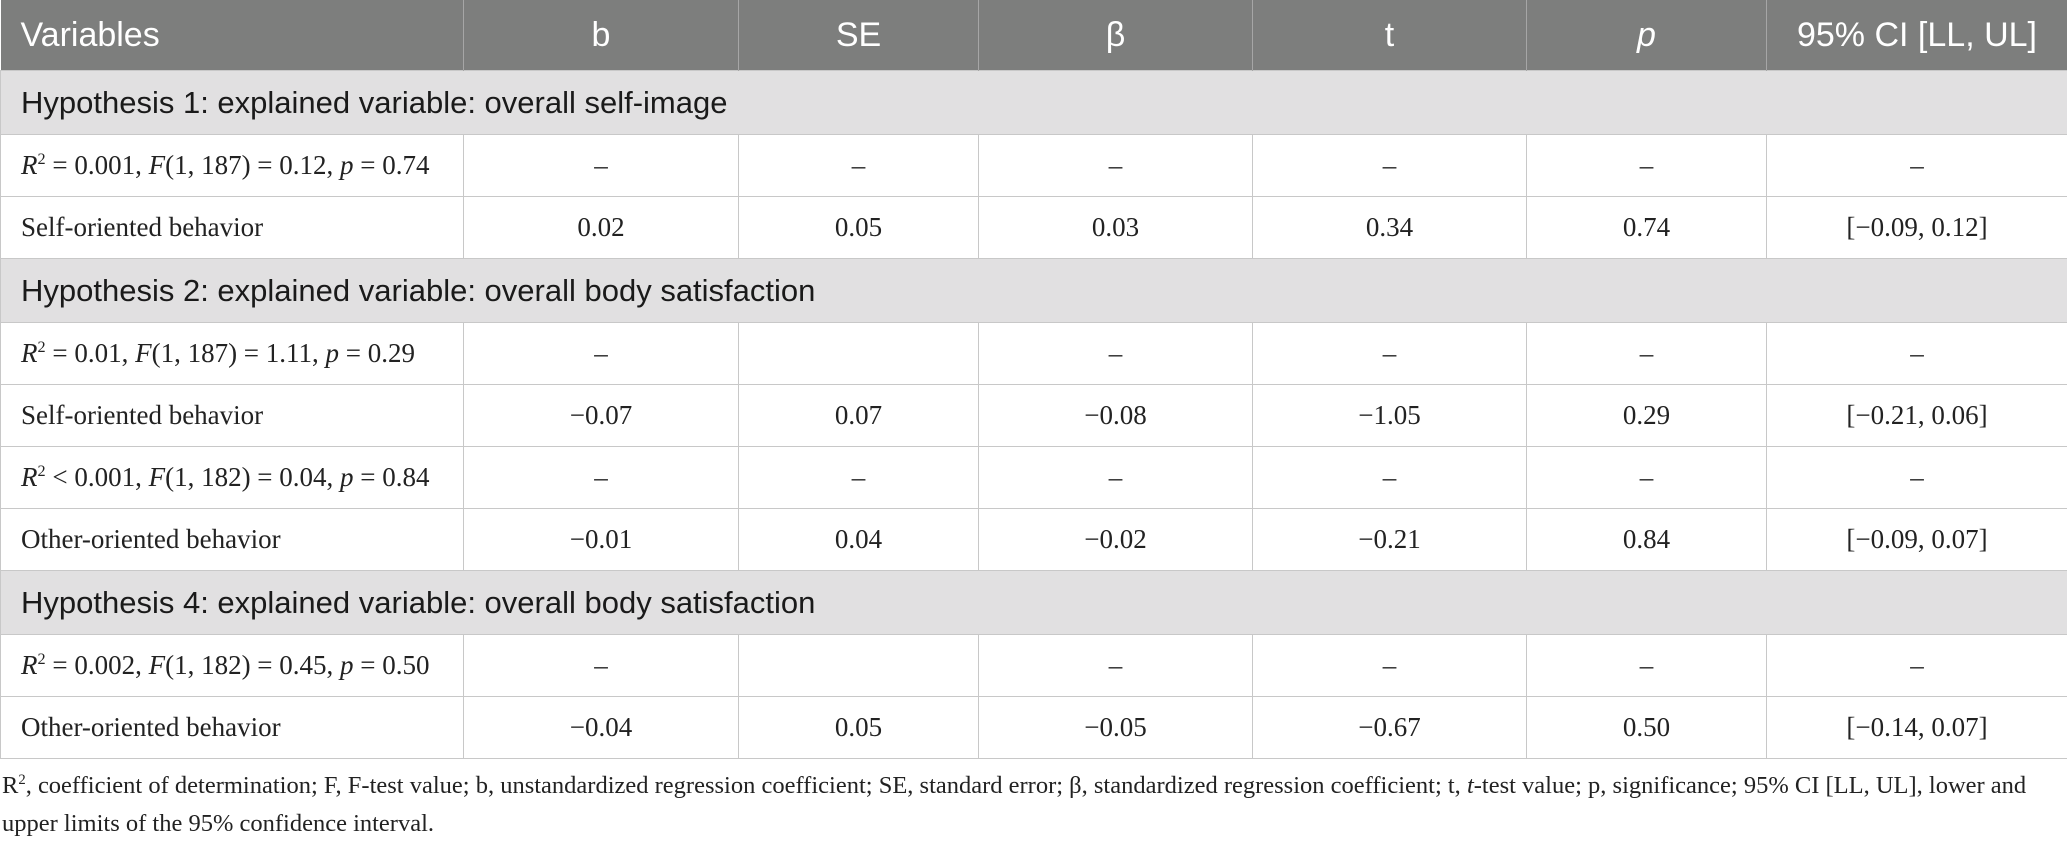 This screenshot has width=2067, height=852. Describe the element at coordinates (232, 477) in the screenshot. I see `model-summary-cell: R2 < 0.001, F(1, 182) = 0.04, p = 0.84` at that location.